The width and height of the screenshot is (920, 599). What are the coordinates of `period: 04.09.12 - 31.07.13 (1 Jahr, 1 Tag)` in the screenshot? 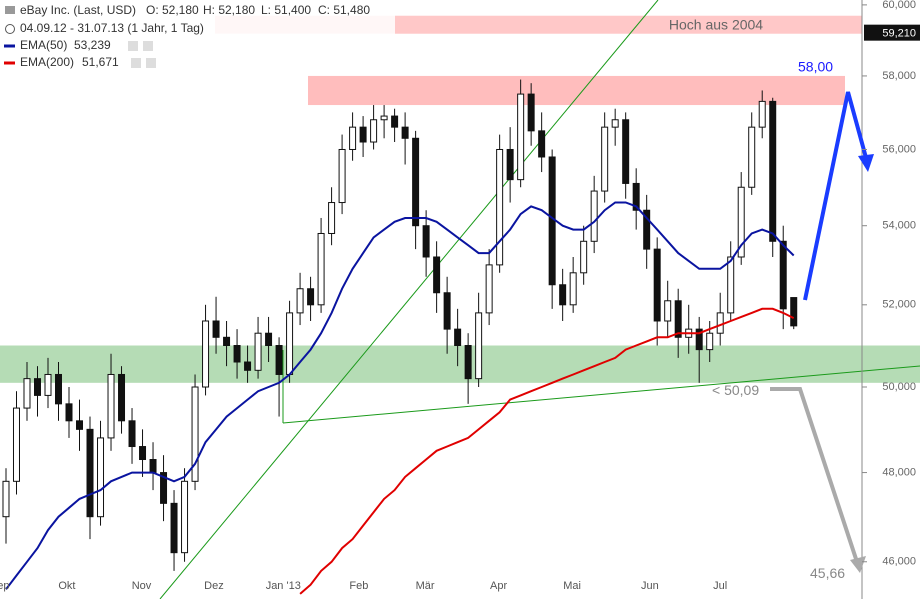 It's located at (112, 28).